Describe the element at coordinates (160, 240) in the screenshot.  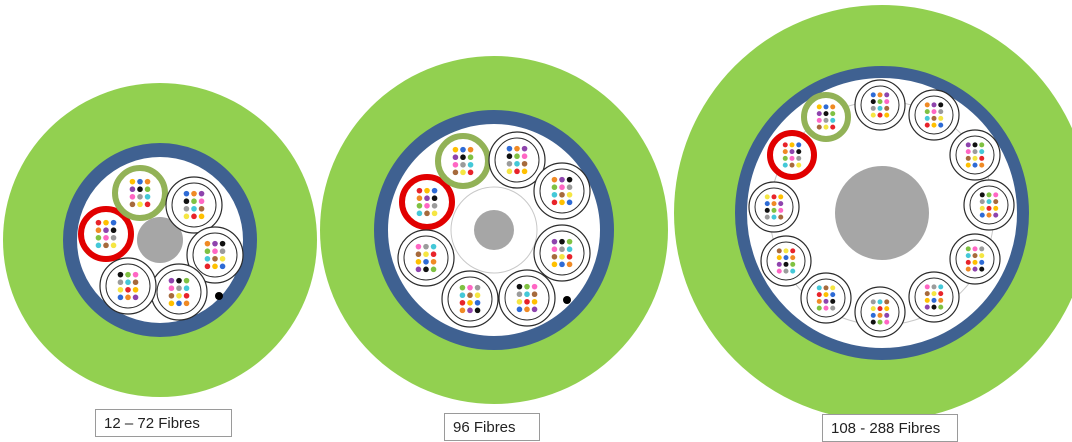
I see `central-strength-member` at that location.